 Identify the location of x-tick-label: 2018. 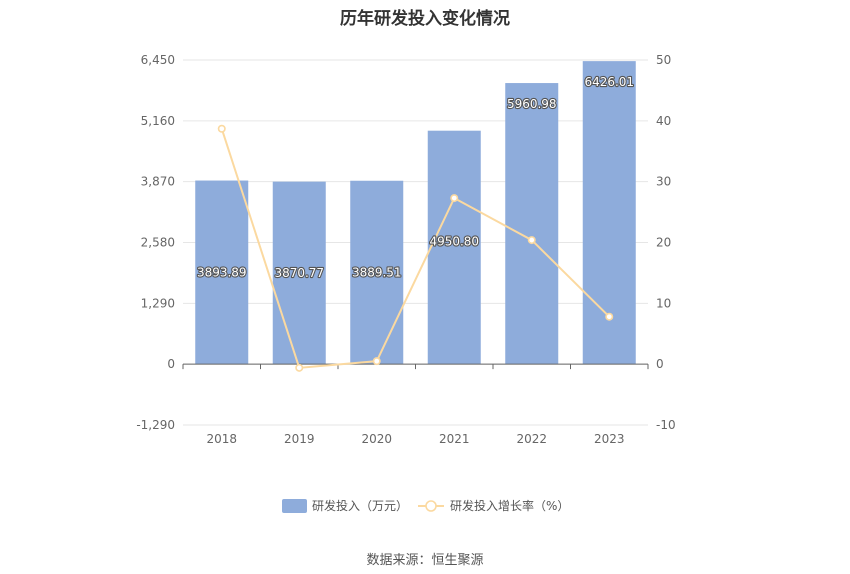
(221, 439).